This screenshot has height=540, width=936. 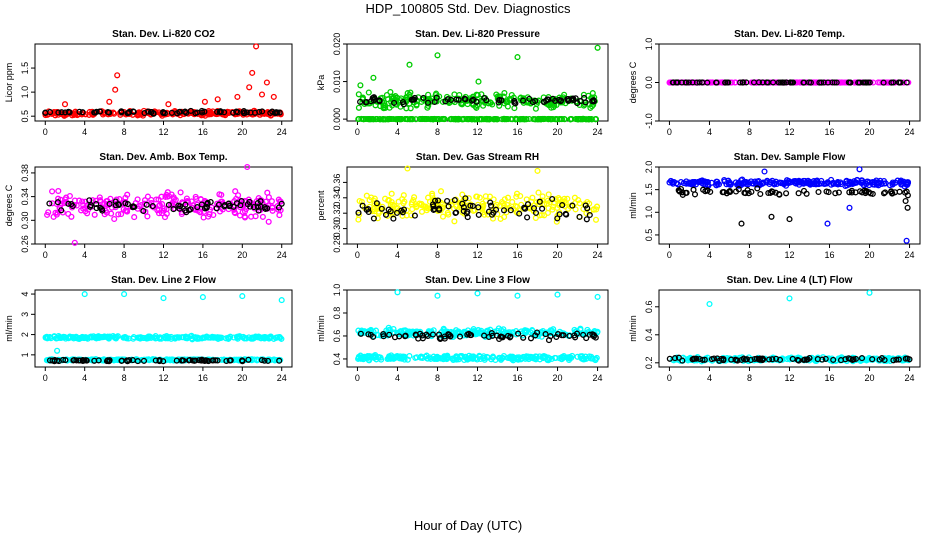 I want to click on y-tick-label: 0.010, so click(x=337, y=81).